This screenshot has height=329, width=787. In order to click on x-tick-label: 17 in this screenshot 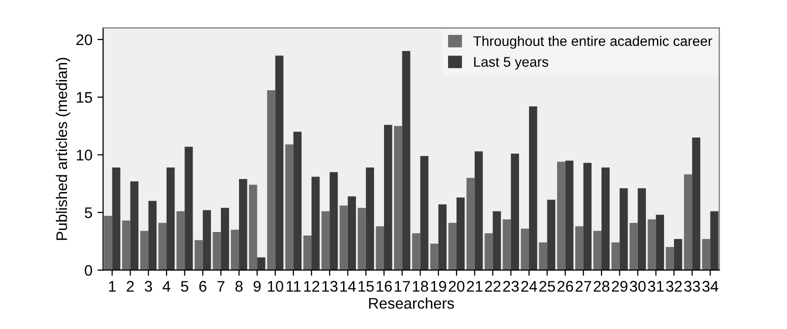, I will do `click(402, 286)`.